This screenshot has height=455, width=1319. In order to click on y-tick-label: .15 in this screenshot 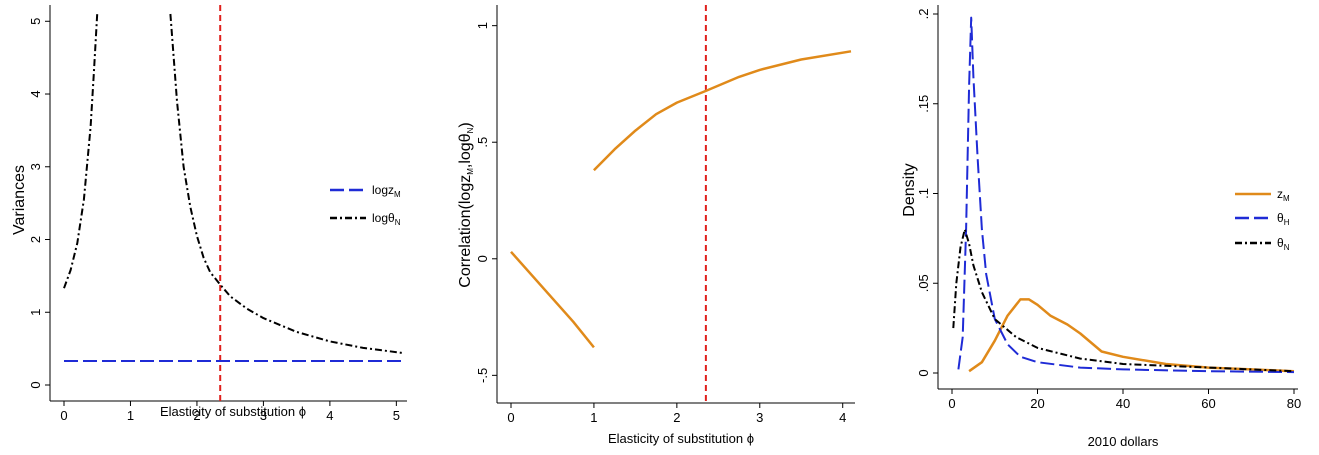, I will do `click(923, 104)`.